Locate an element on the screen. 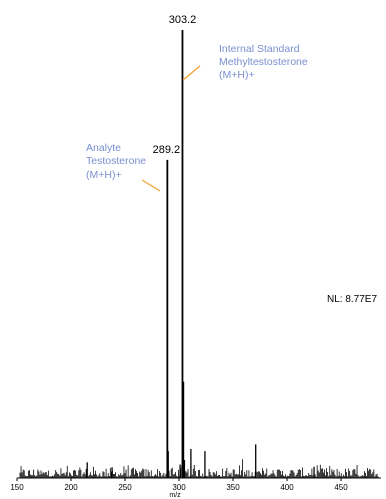 The image size is (386, 499). x-tick-label: 350 is located at coordinates (233, 487).